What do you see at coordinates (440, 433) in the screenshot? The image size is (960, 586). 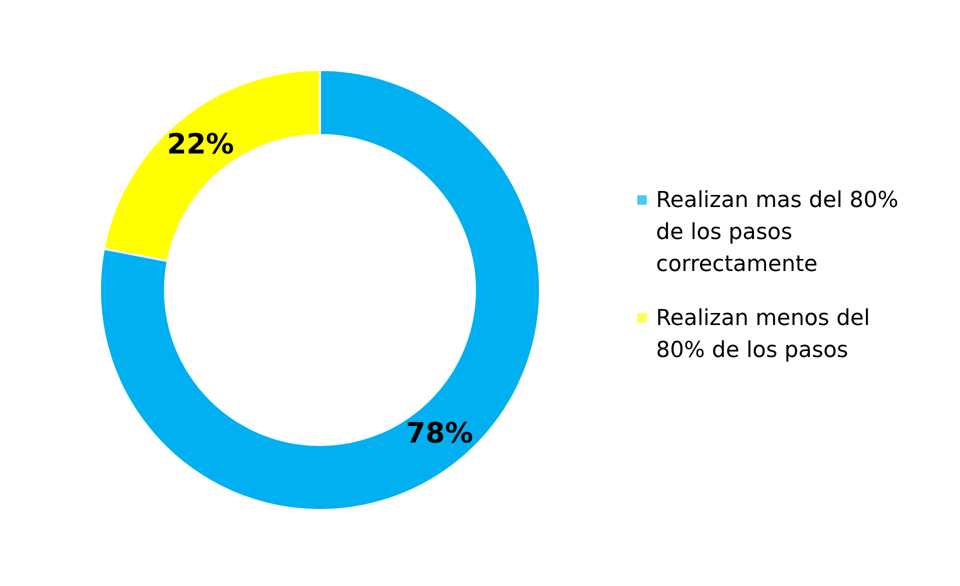 I see `data-label: 78%` at bounding box center [440, 433].